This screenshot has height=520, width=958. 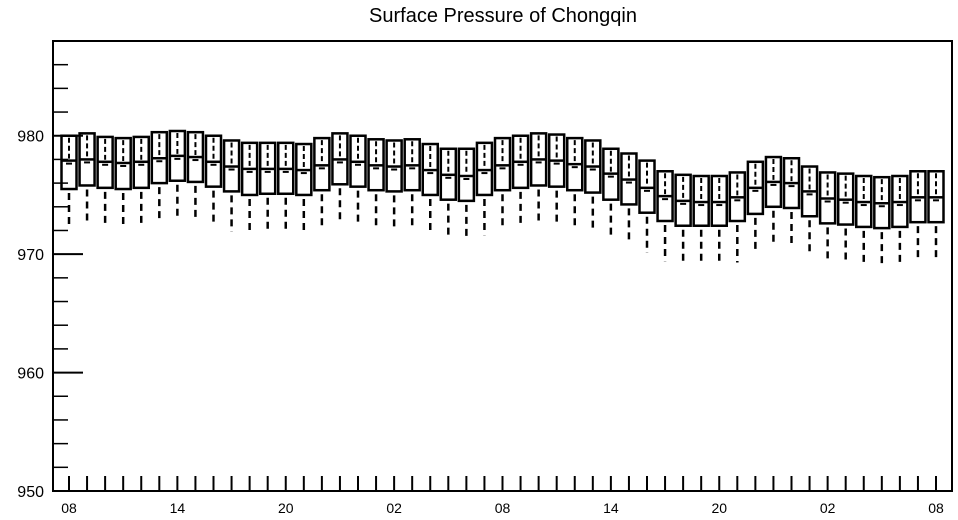 What do you see at coordinates (30, 137) in the screenshot?
I see `y-tick-label: 980` at bounding box center [30, 137].